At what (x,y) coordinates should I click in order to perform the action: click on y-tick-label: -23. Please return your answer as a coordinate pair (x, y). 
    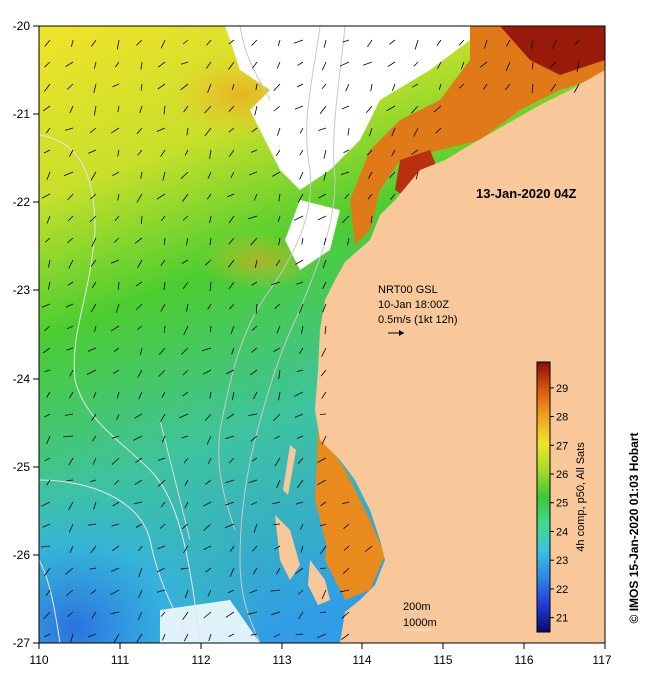
    Looking at the image, I should click on (22, 290).